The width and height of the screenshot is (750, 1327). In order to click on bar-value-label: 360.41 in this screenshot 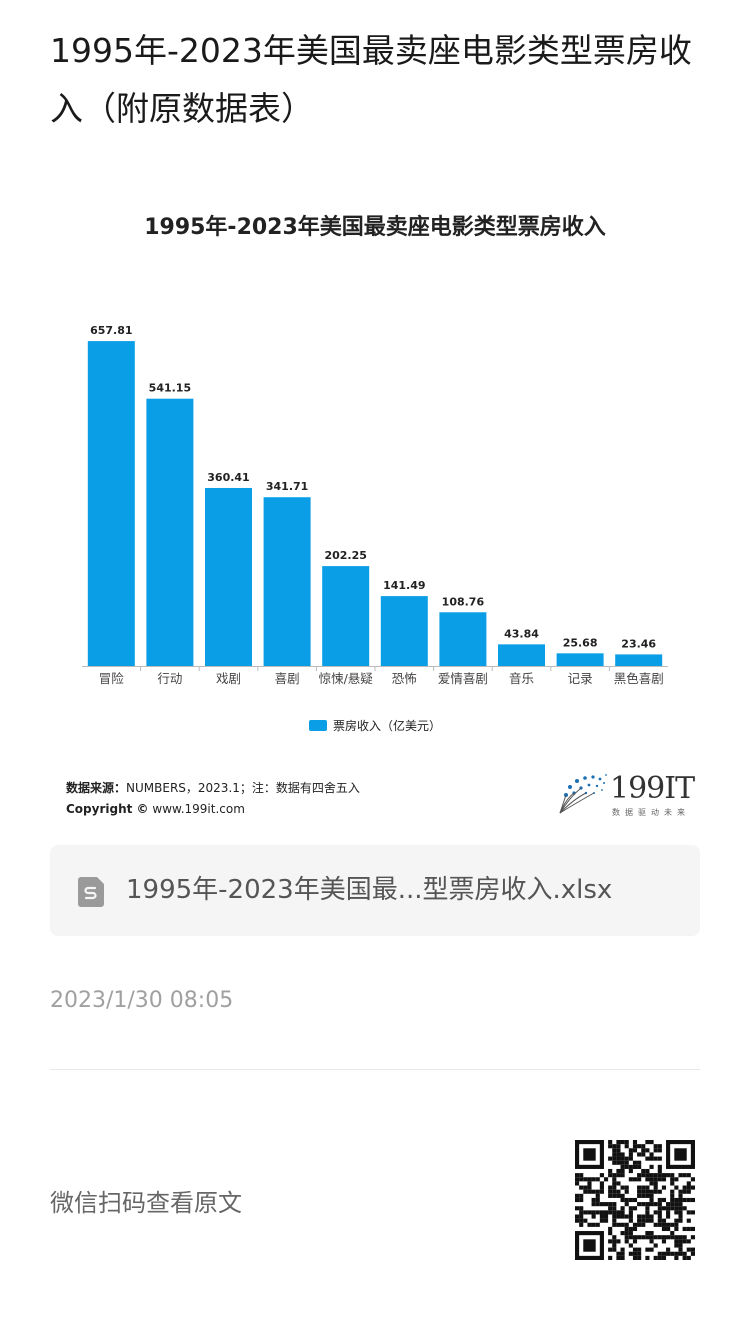, I will do `click(228, 477)`.